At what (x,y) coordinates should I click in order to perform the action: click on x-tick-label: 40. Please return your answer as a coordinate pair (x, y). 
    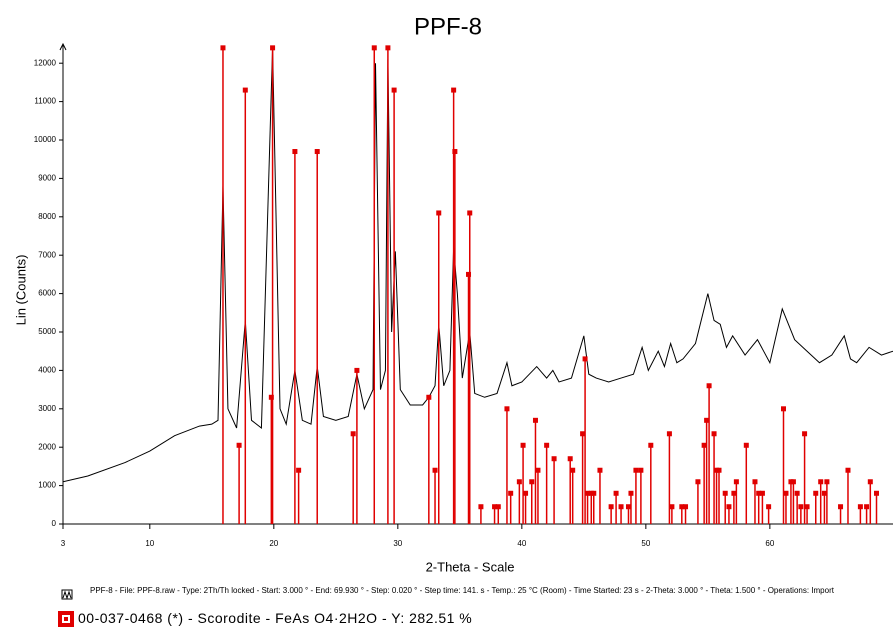
    Looking at the image, I should click on (521, 543).